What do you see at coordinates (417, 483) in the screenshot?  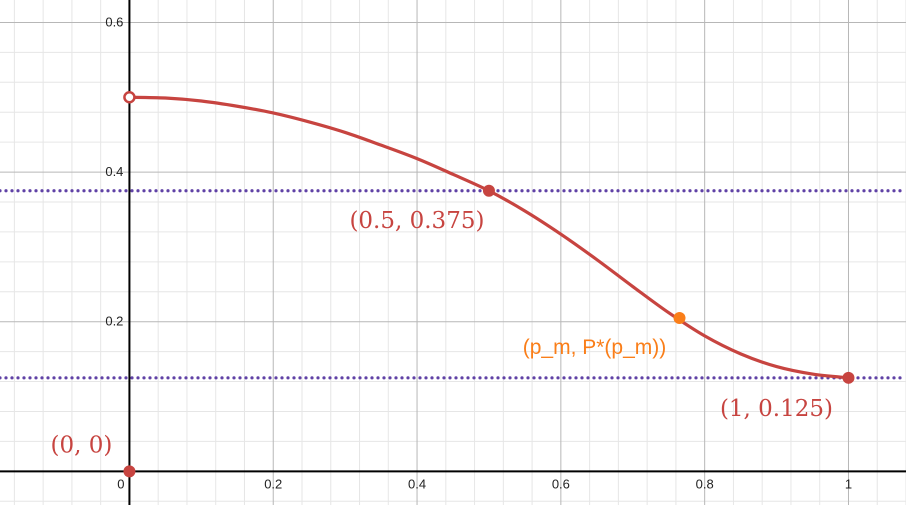 I see `x-tick-label: 0.4` at bounding box center [417, 483].